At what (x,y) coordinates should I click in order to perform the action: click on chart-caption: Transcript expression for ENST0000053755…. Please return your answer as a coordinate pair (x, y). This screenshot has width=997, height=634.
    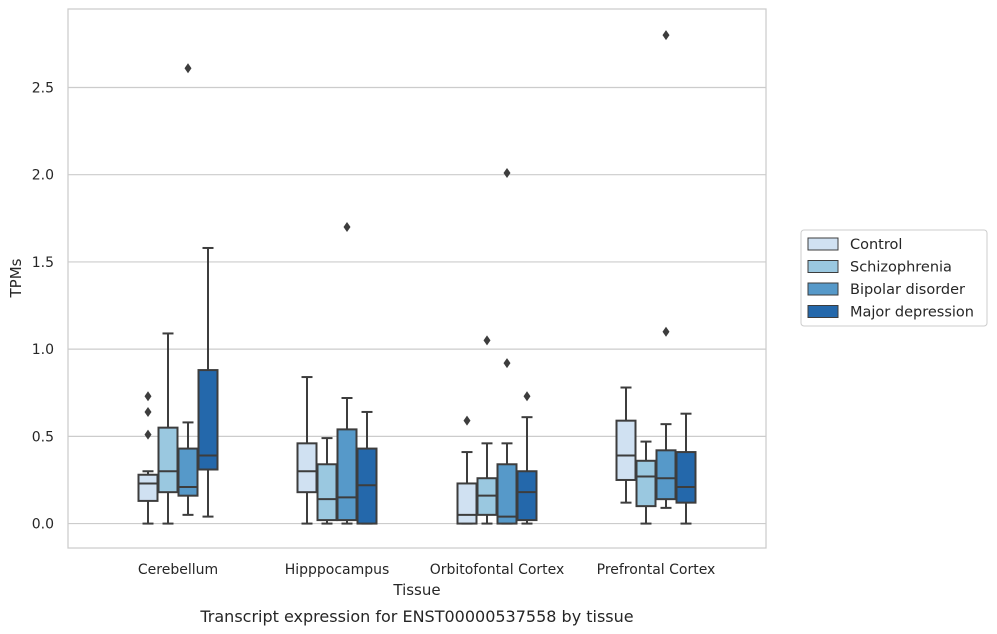
    Looking at the image, I should click on (416, 616).